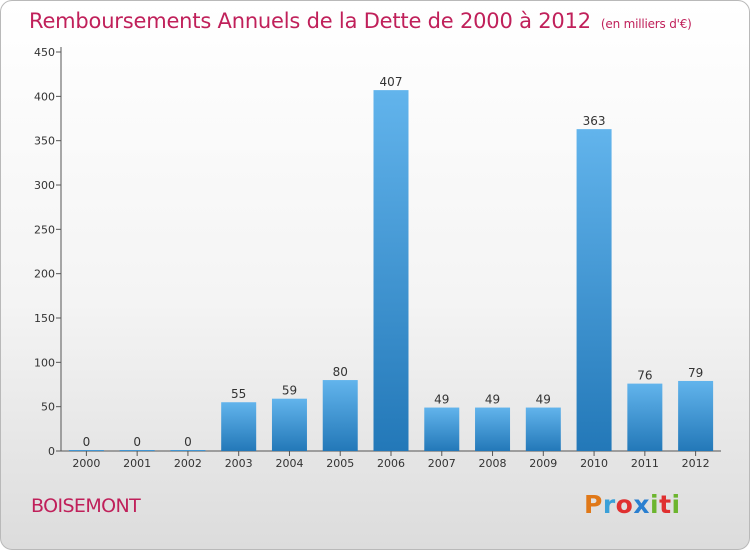 The width and height of the screenshot is (750, 550). I want to click on x-tick-label-2008: 2008, so click(493, 463).